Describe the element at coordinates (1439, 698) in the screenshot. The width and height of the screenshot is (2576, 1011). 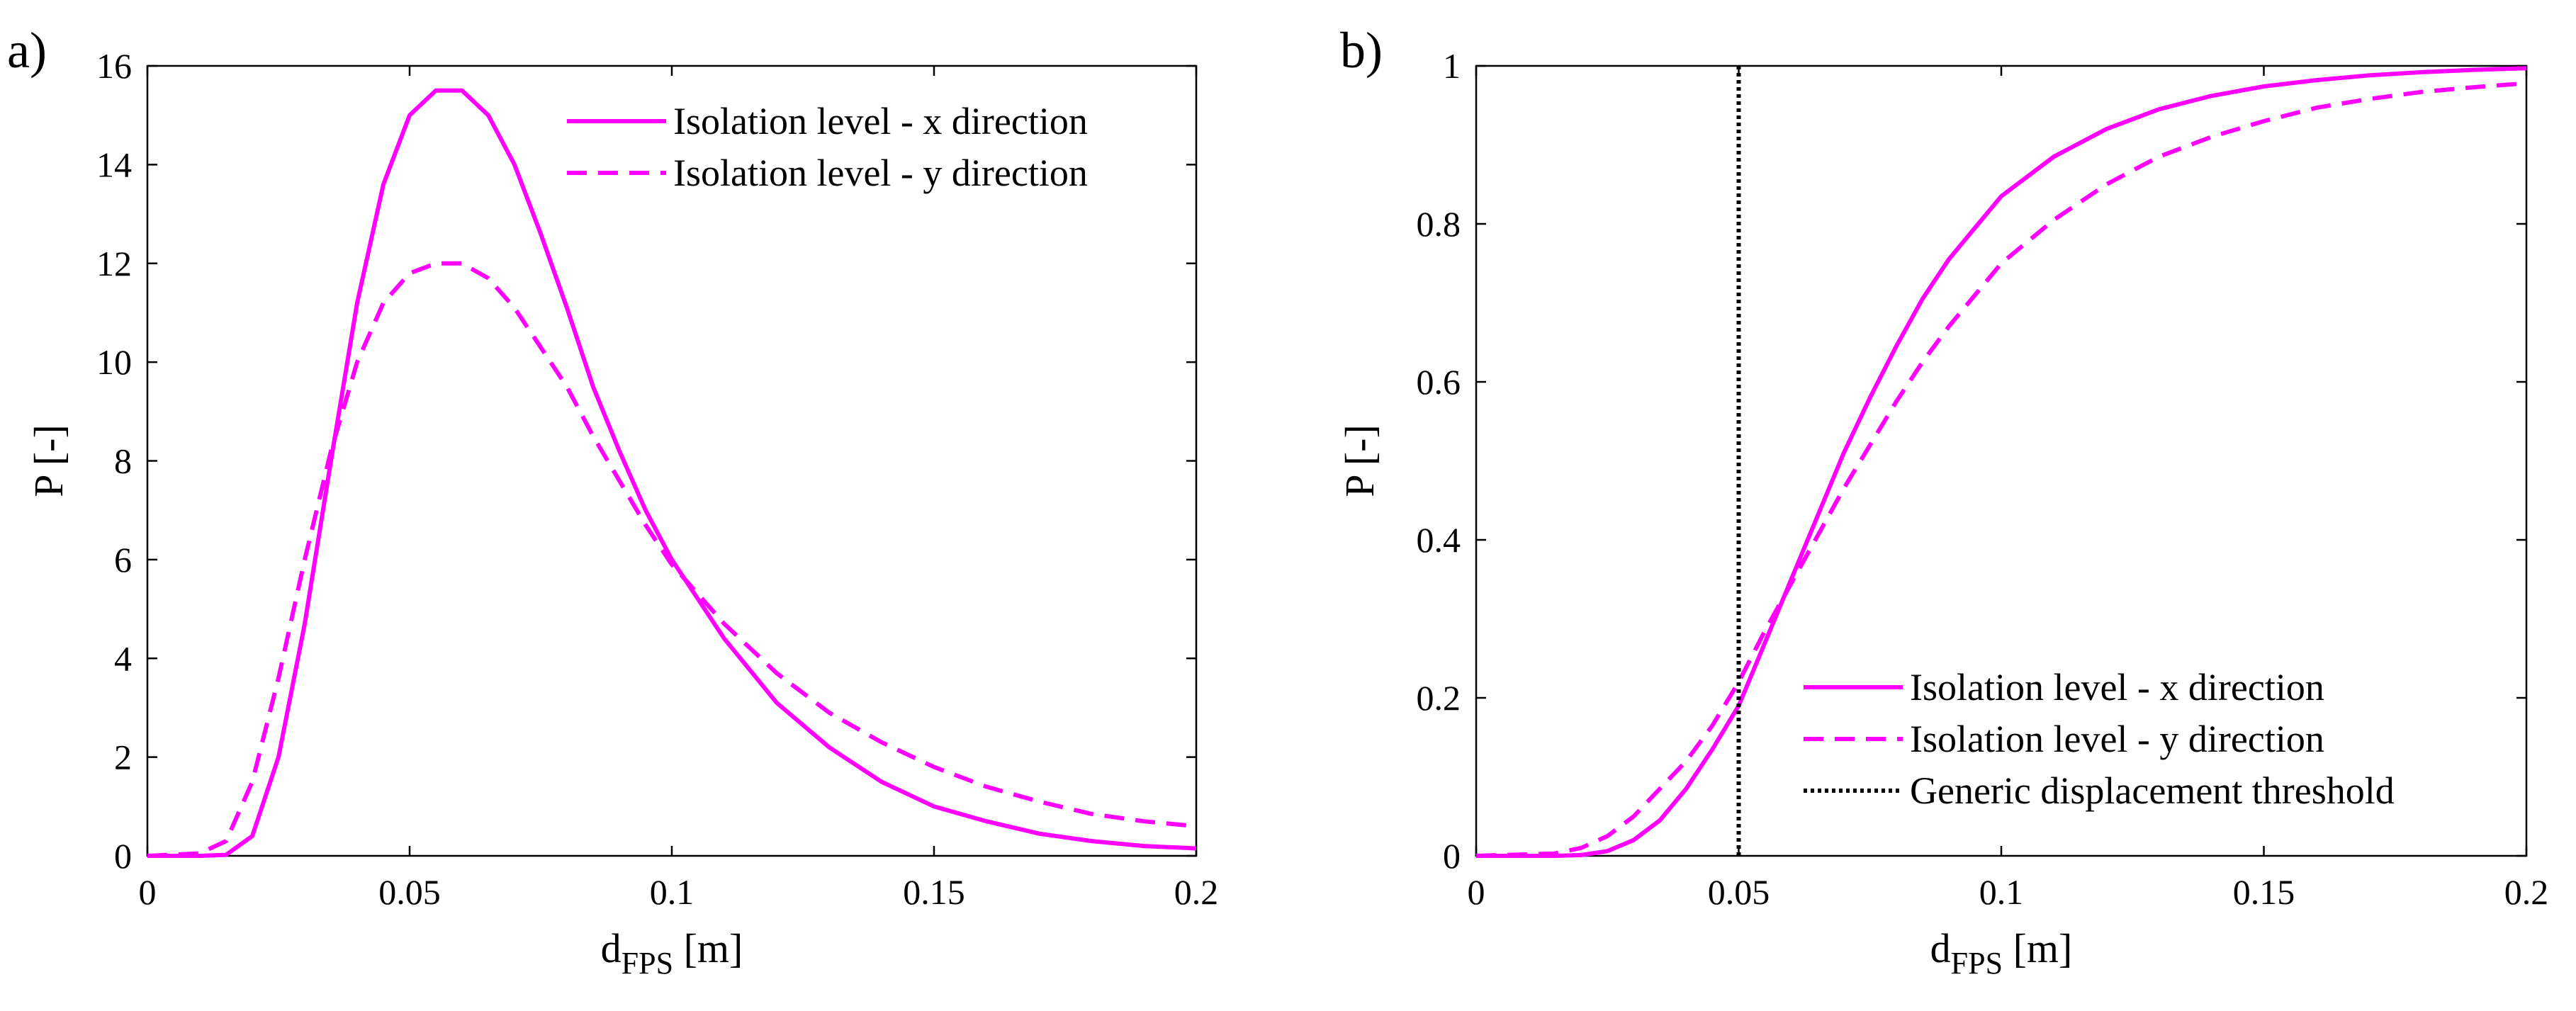
I see `y-tick-label: 0.2` at that location.